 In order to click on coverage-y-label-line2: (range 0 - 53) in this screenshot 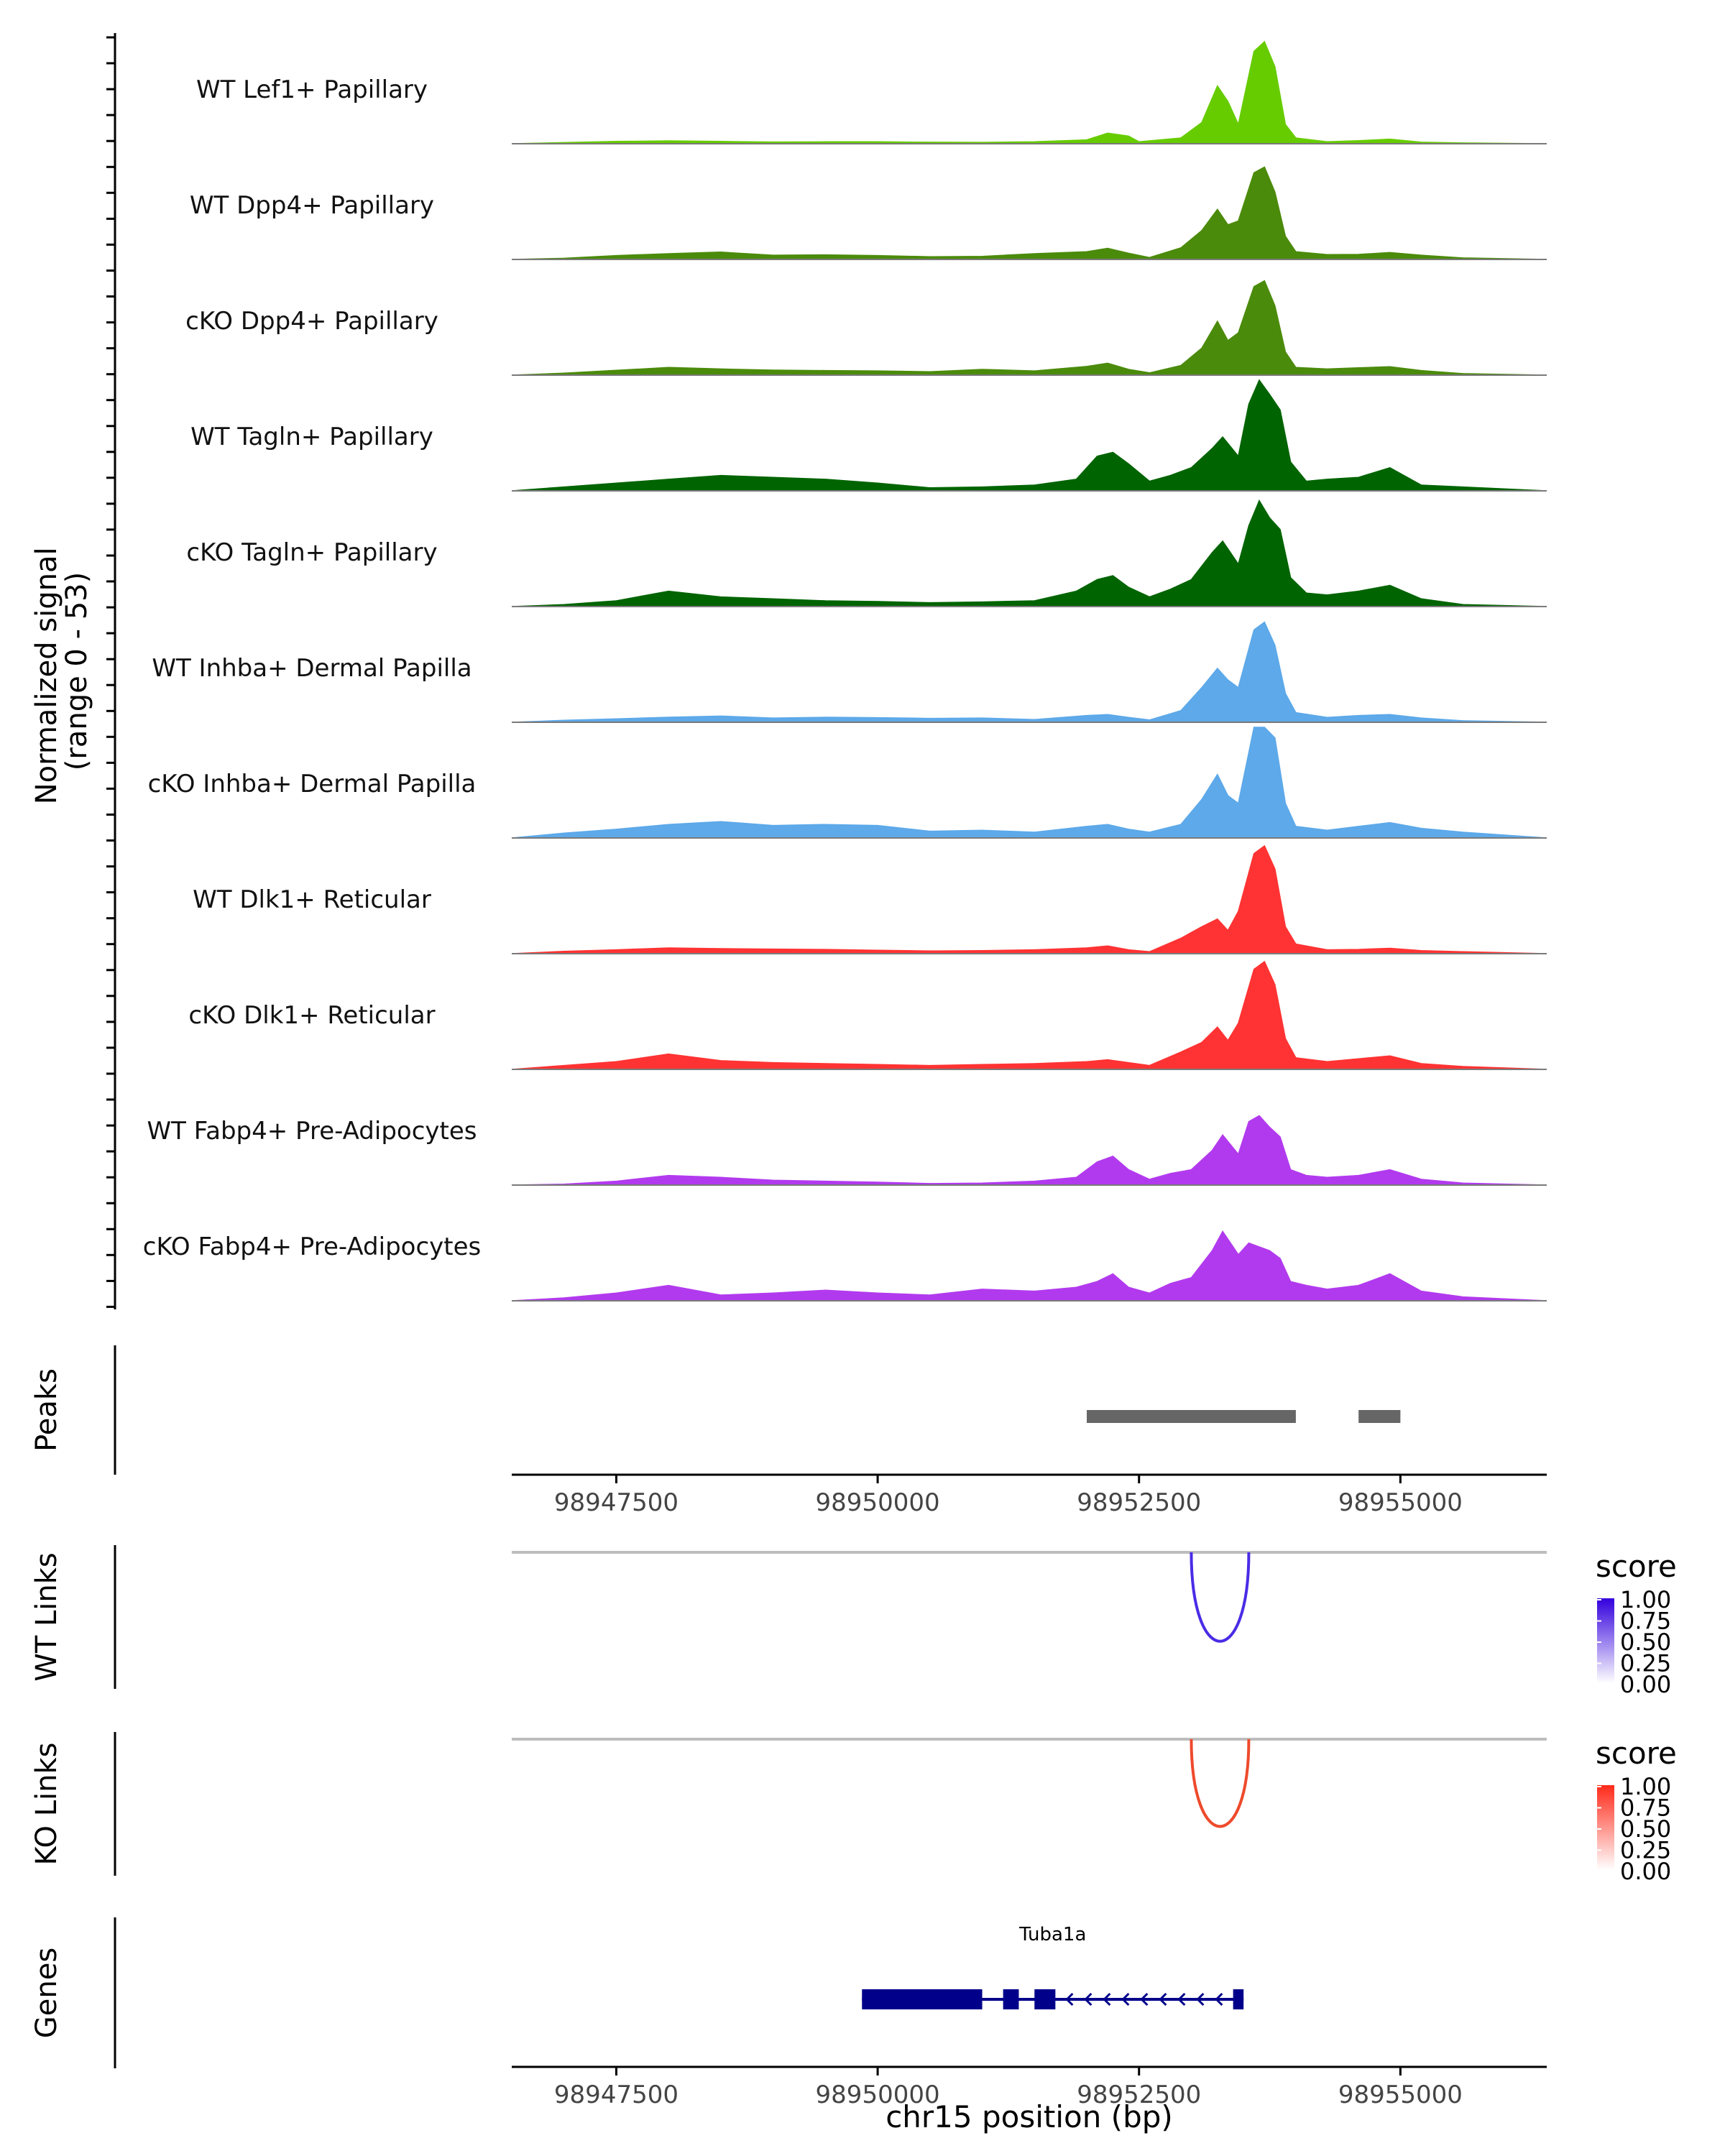, I will do `click(76, 671)`.